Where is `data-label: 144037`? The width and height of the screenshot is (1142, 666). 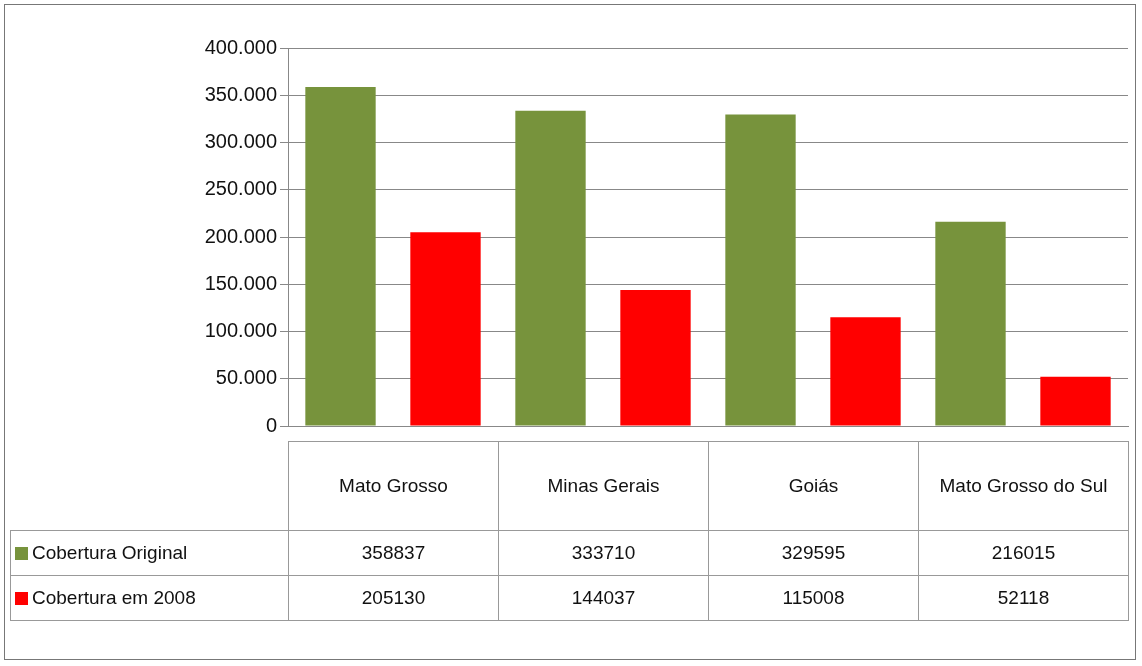 data-label: 144037 is located at coordinates (603, 598).